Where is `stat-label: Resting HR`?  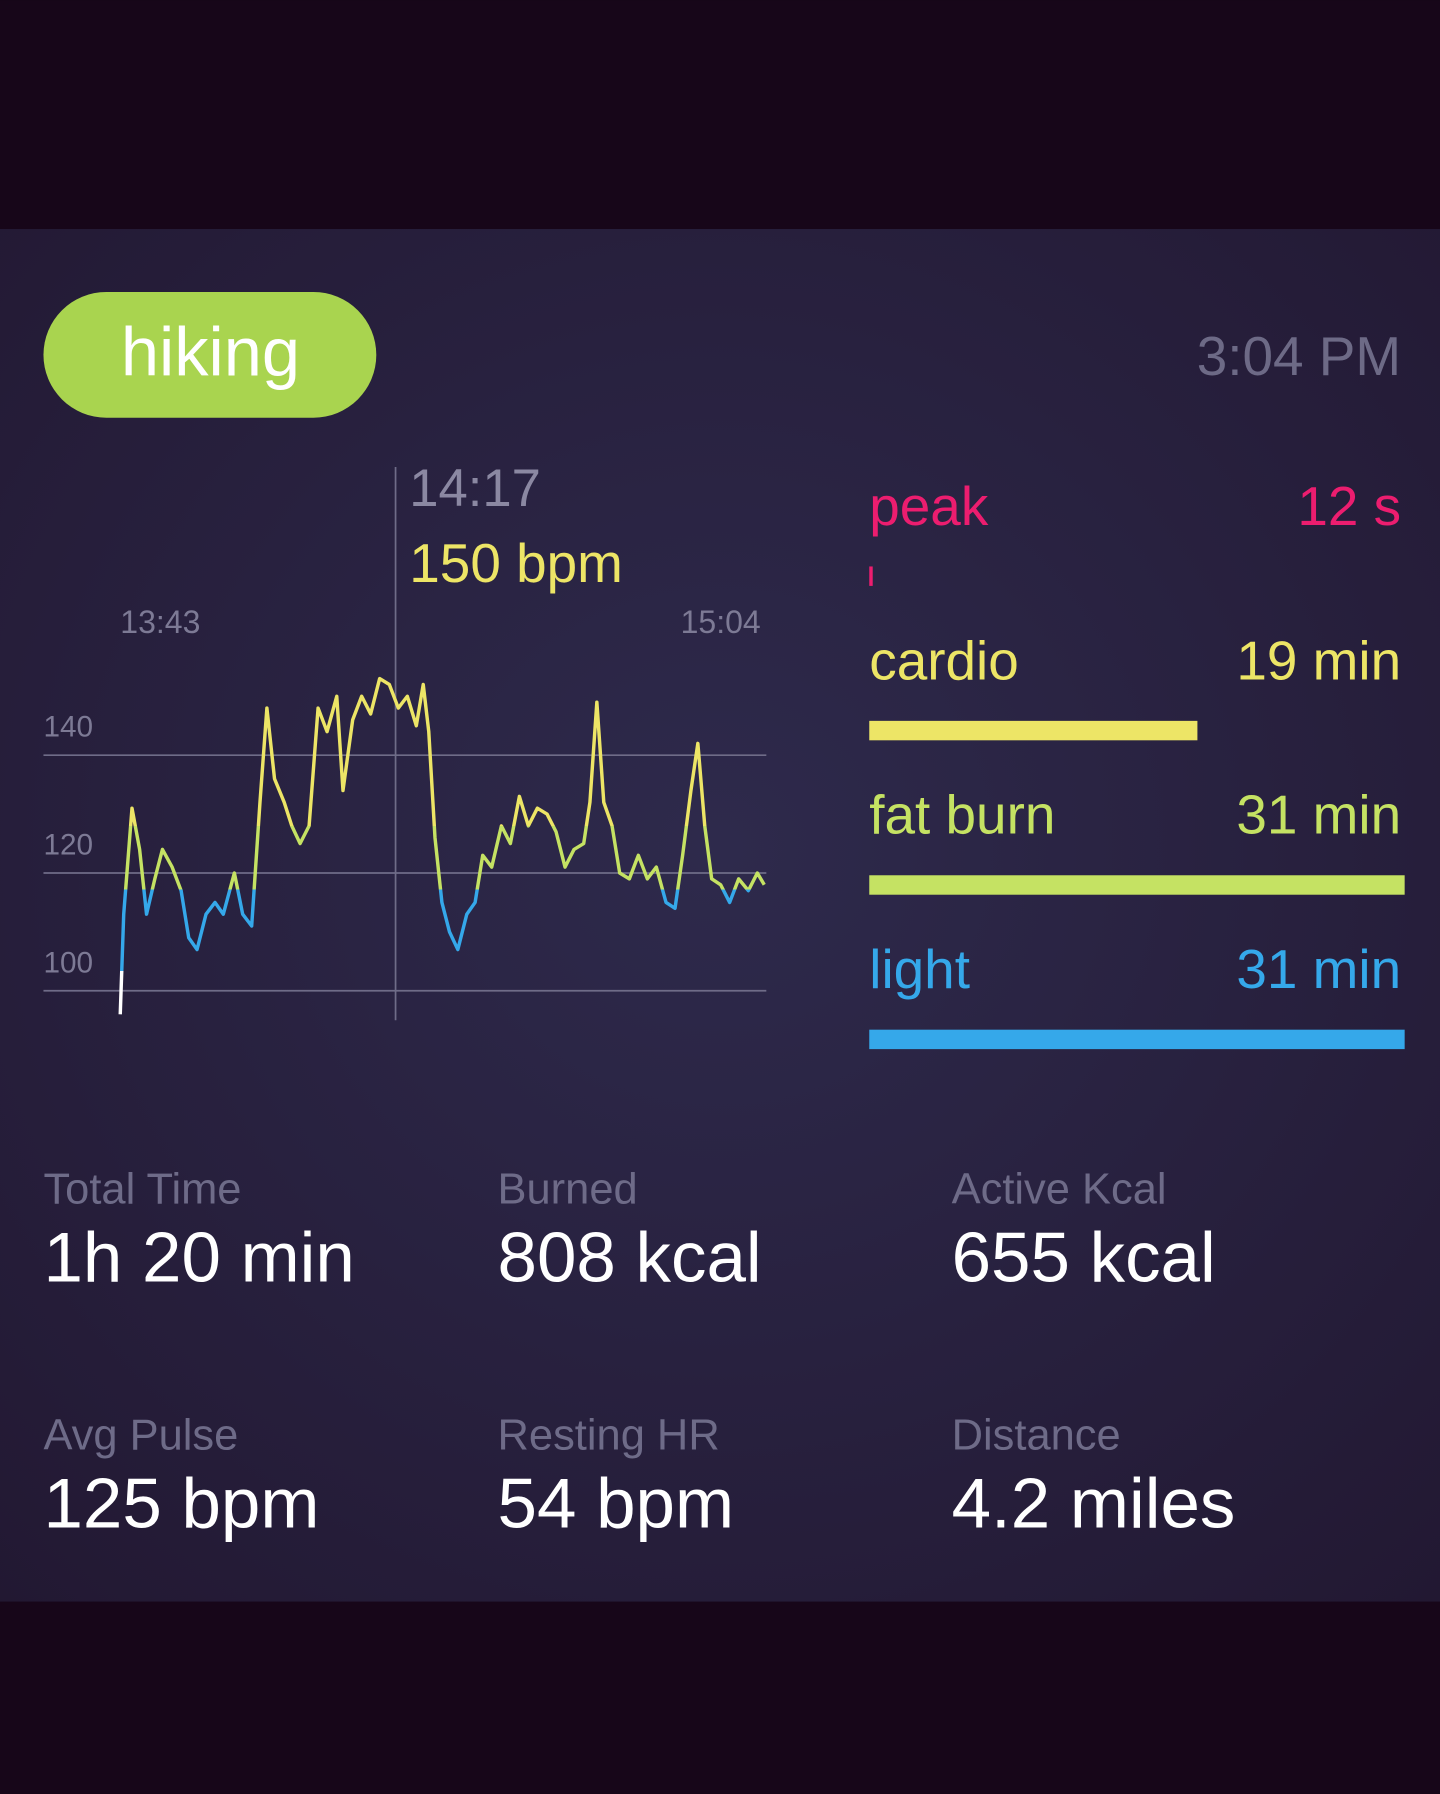
stat-label: Resting HR is located at coordinates (609, 1435).